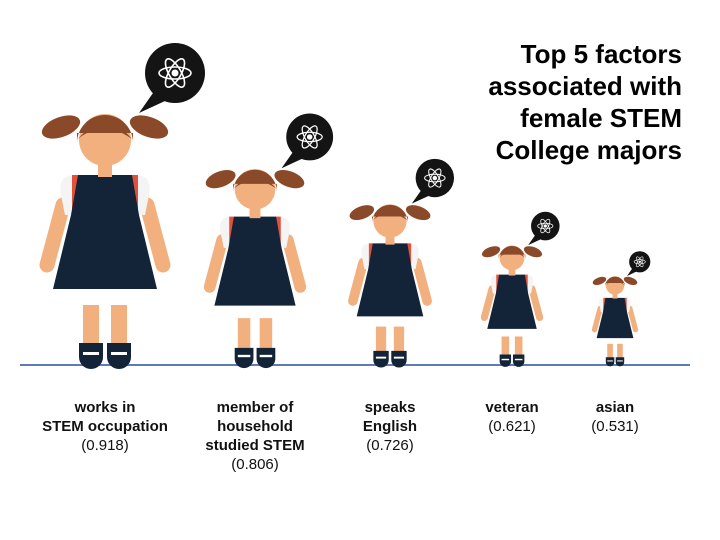 The height and width of the screenshot is (540, 720). What do you see at coordinates (105, 445) in the screenshot?
I see `value-label: (0.918)` at bounding box center [105, 445].